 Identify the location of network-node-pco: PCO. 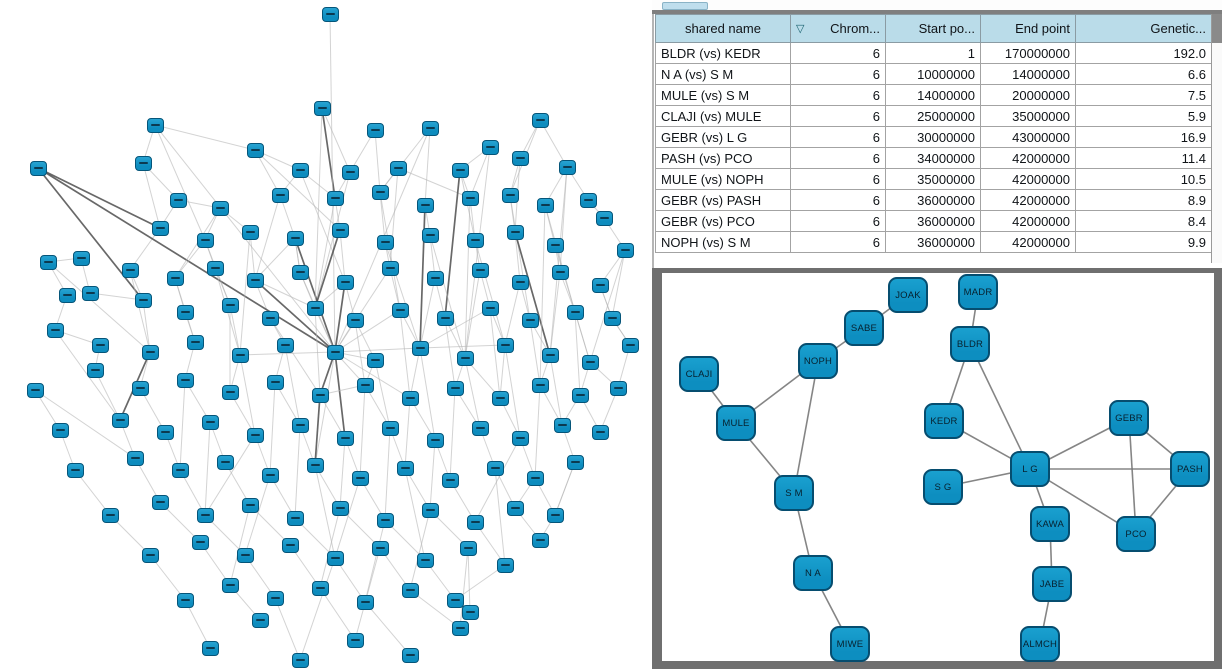
(1136, 534).